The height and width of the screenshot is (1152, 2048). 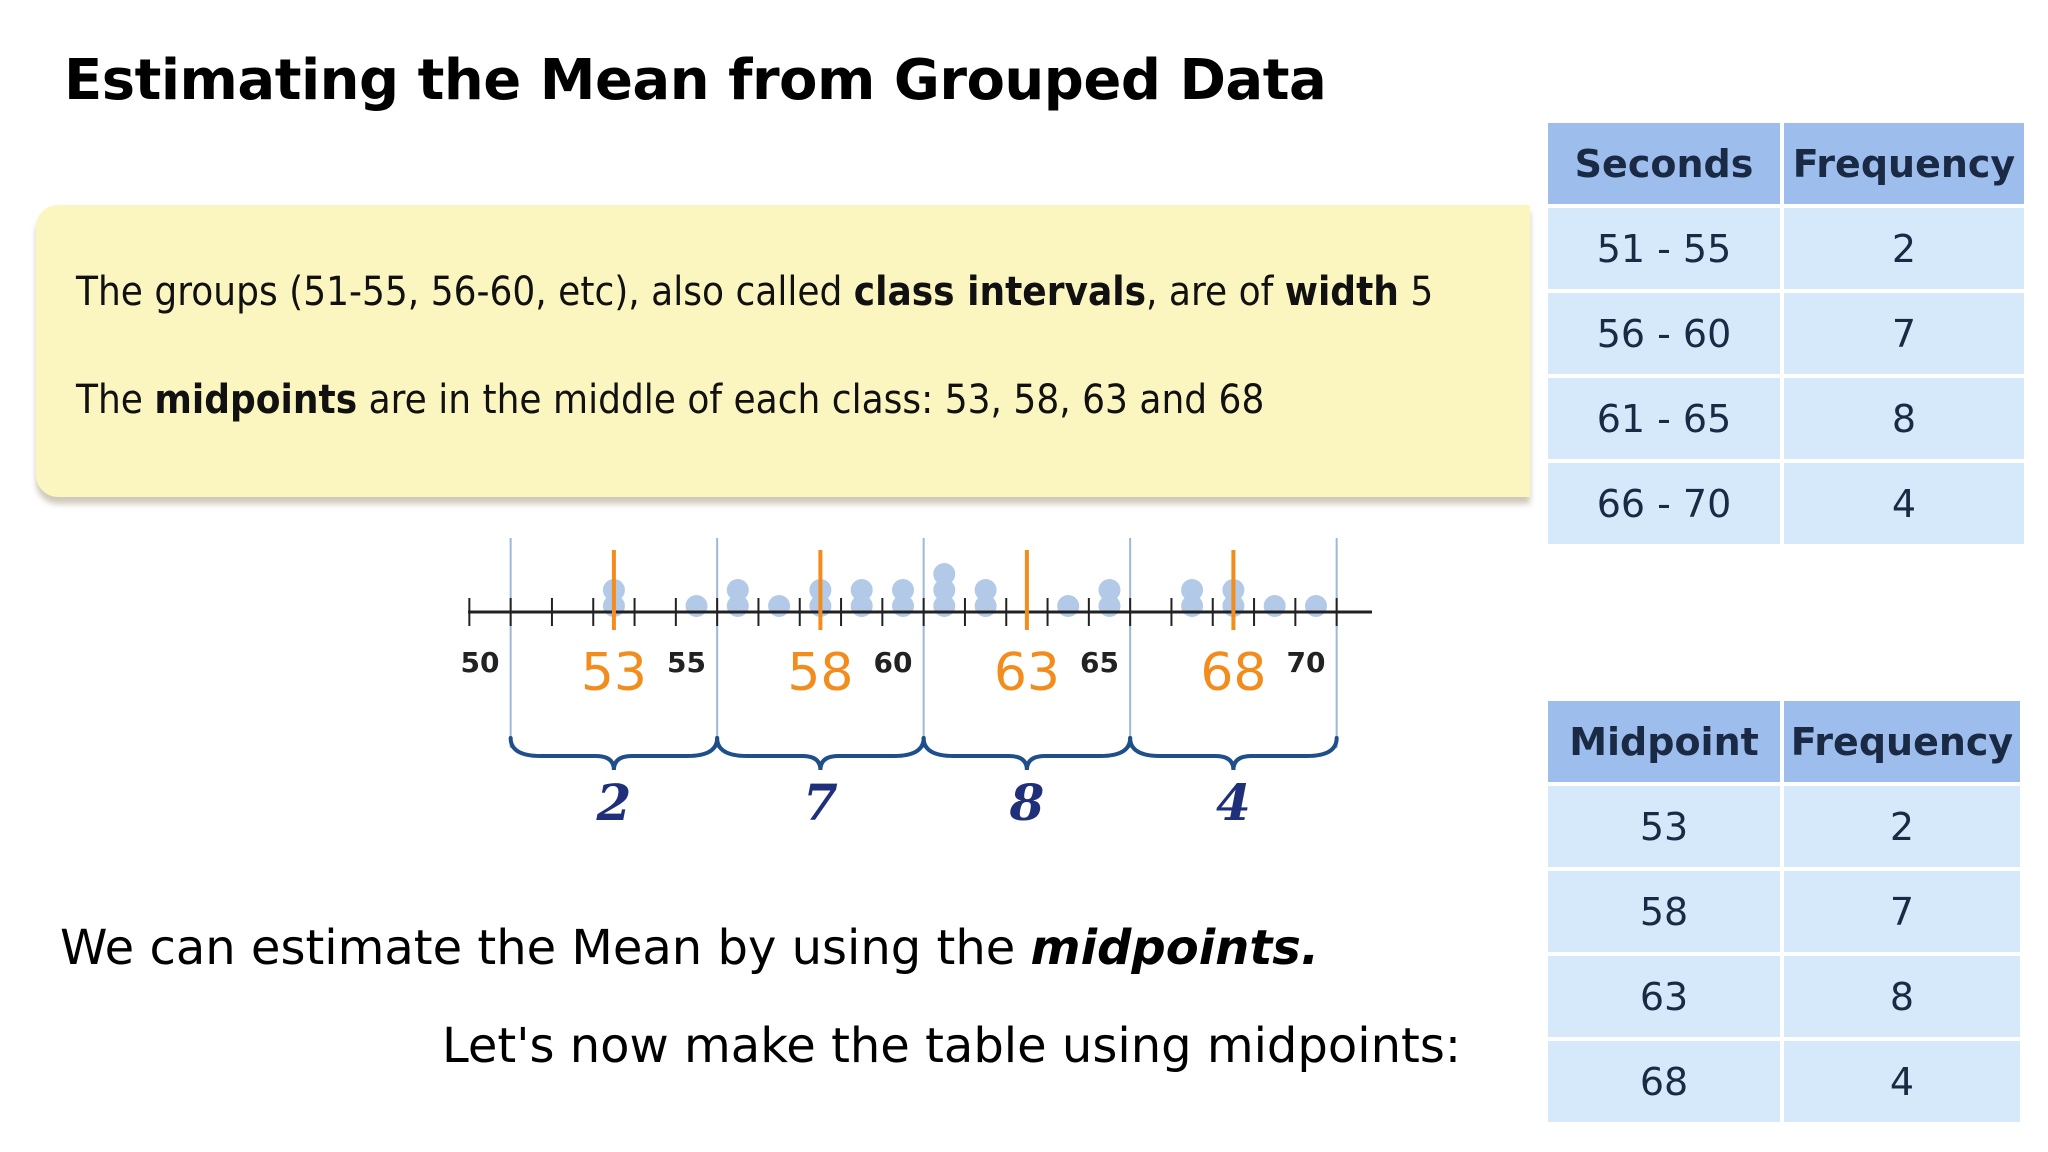 I want to click on midpoint-label: 53, so click(x=614, y=673).